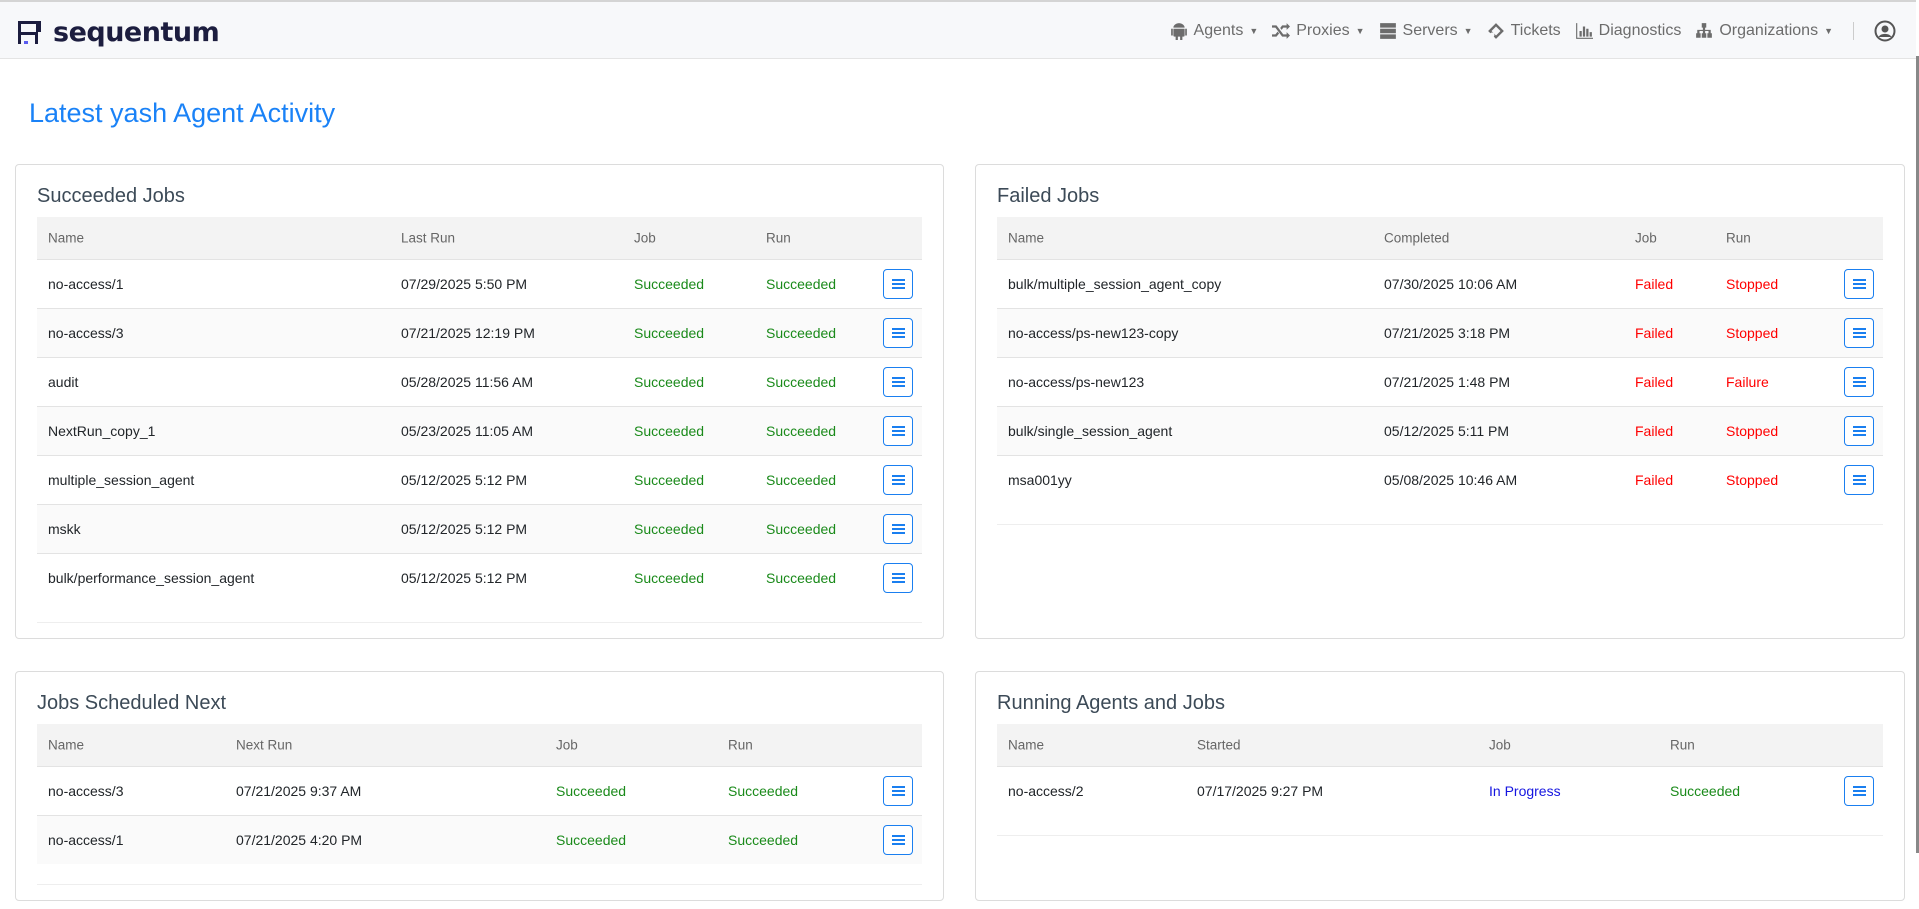  What do you see at coordinates (66, 745) in the screenshot?
I see `column-header: Name` at bounding box center [66, 745].